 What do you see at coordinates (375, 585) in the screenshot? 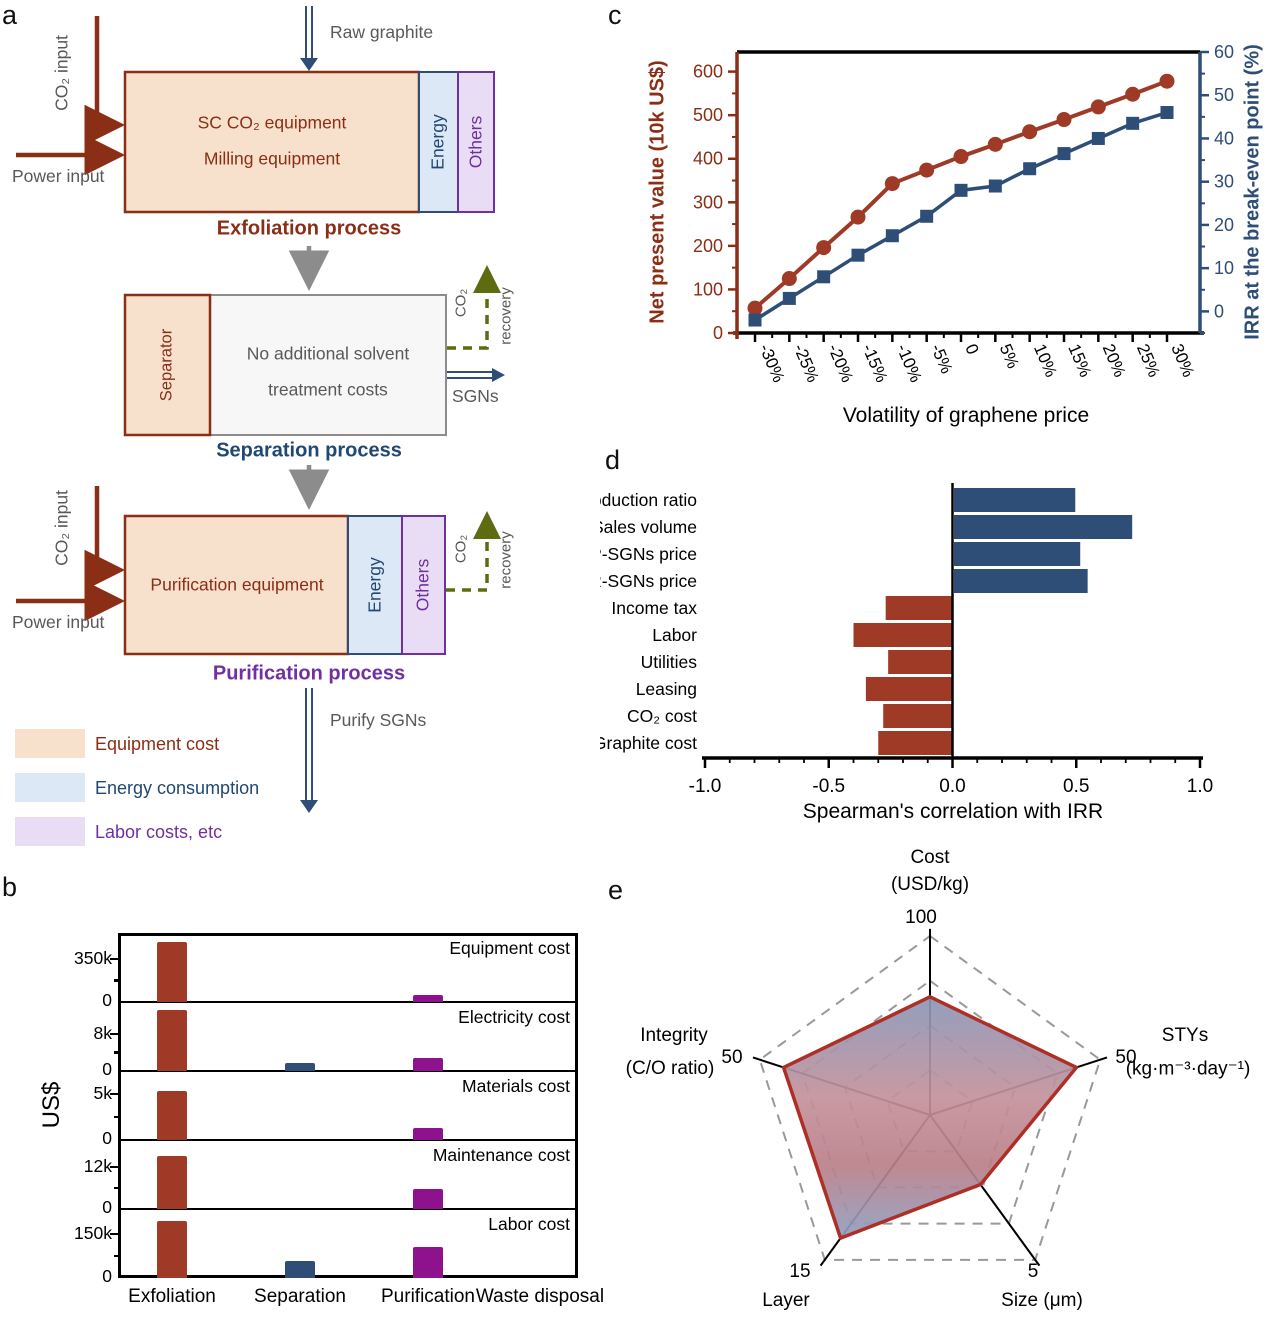
I see `purification-energy-box` at bounding box center [375, 585].